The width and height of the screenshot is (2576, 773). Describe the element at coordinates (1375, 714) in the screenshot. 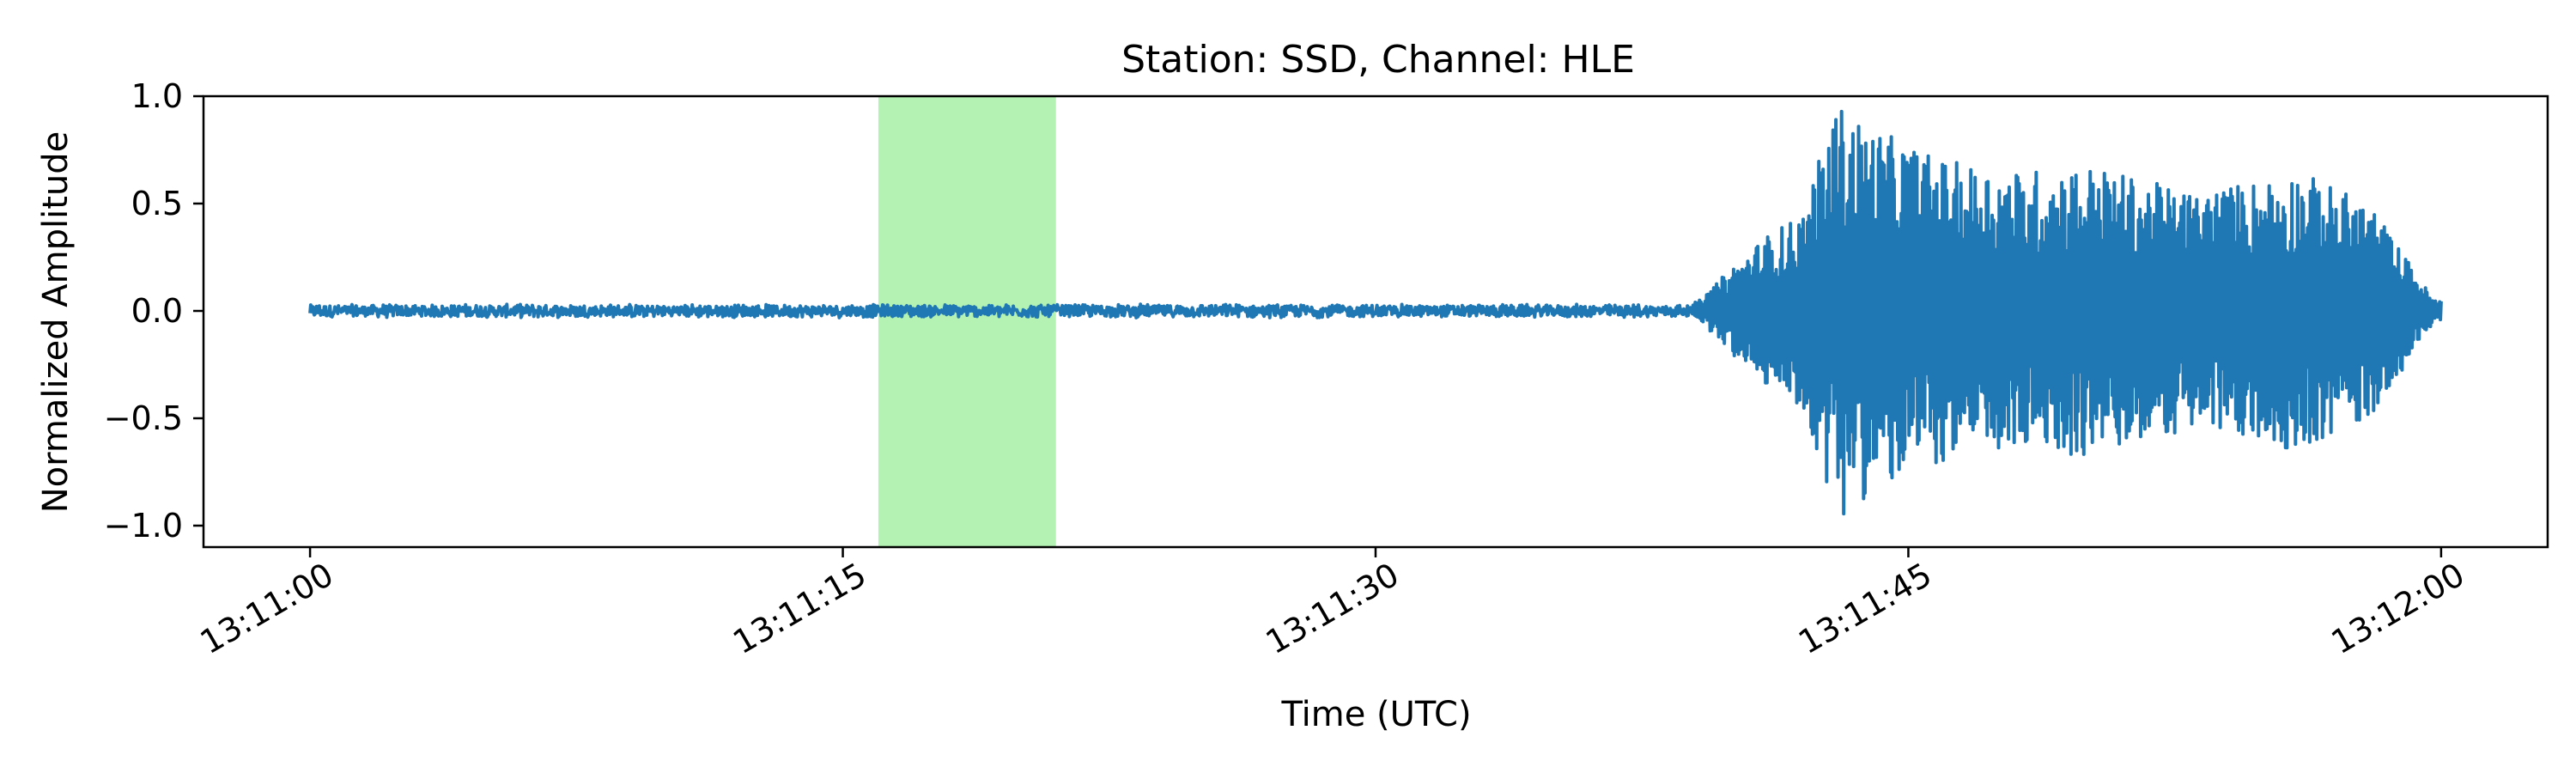

I see `x-axis-label: Time (UTC)` at that location.